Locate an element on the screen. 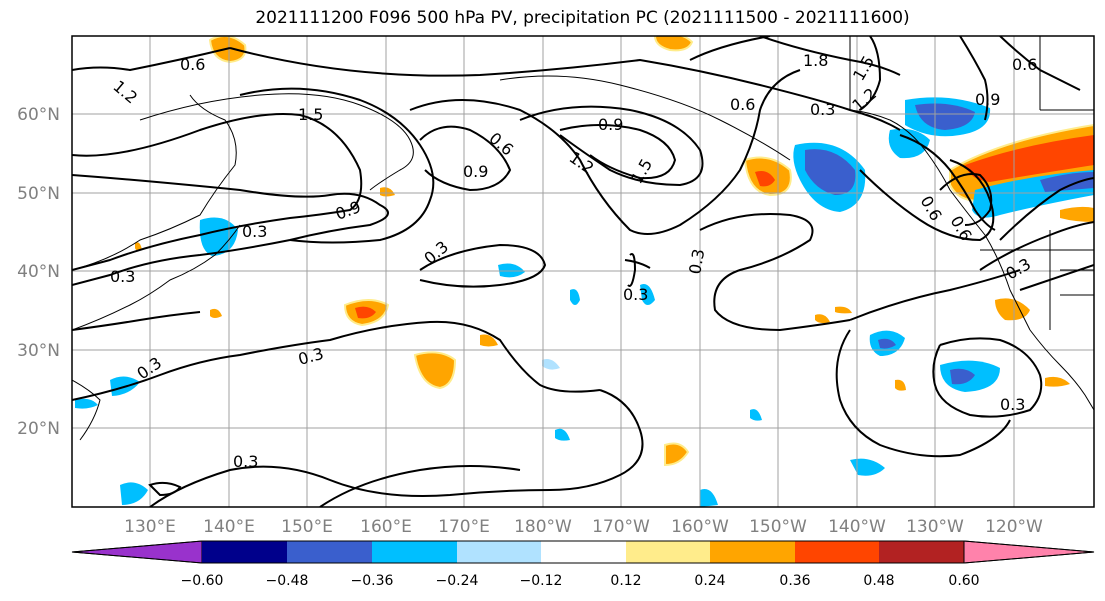 This screenshot has width=1105, height=601. colorbar-tick: −0.48 is located at coordinates (287, 581).